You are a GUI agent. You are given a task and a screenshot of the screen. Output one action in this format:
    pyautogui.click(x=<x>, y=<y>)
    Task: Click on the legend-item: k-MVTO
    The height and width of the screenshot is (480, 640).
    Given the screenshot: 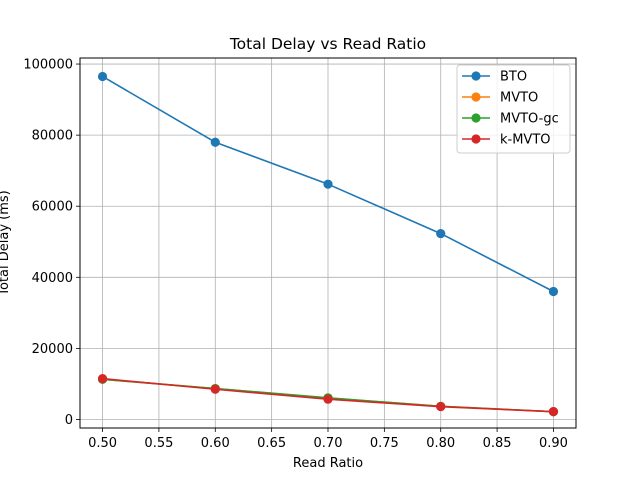 What is the action you would take?
    pyautogui.click(x=506, y=140)
    